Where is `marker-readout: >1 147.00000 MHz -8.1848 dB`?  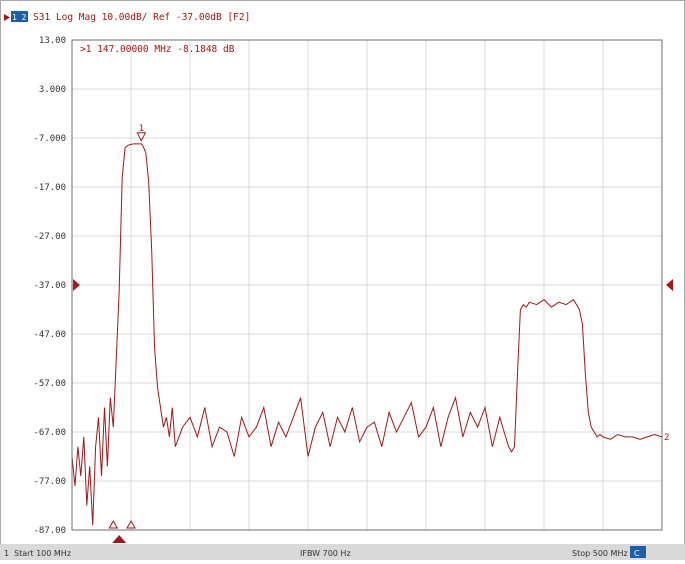 marker-readout: >1 147.00000 MHz -8.1848 dB is located at coordinates (157, 49).